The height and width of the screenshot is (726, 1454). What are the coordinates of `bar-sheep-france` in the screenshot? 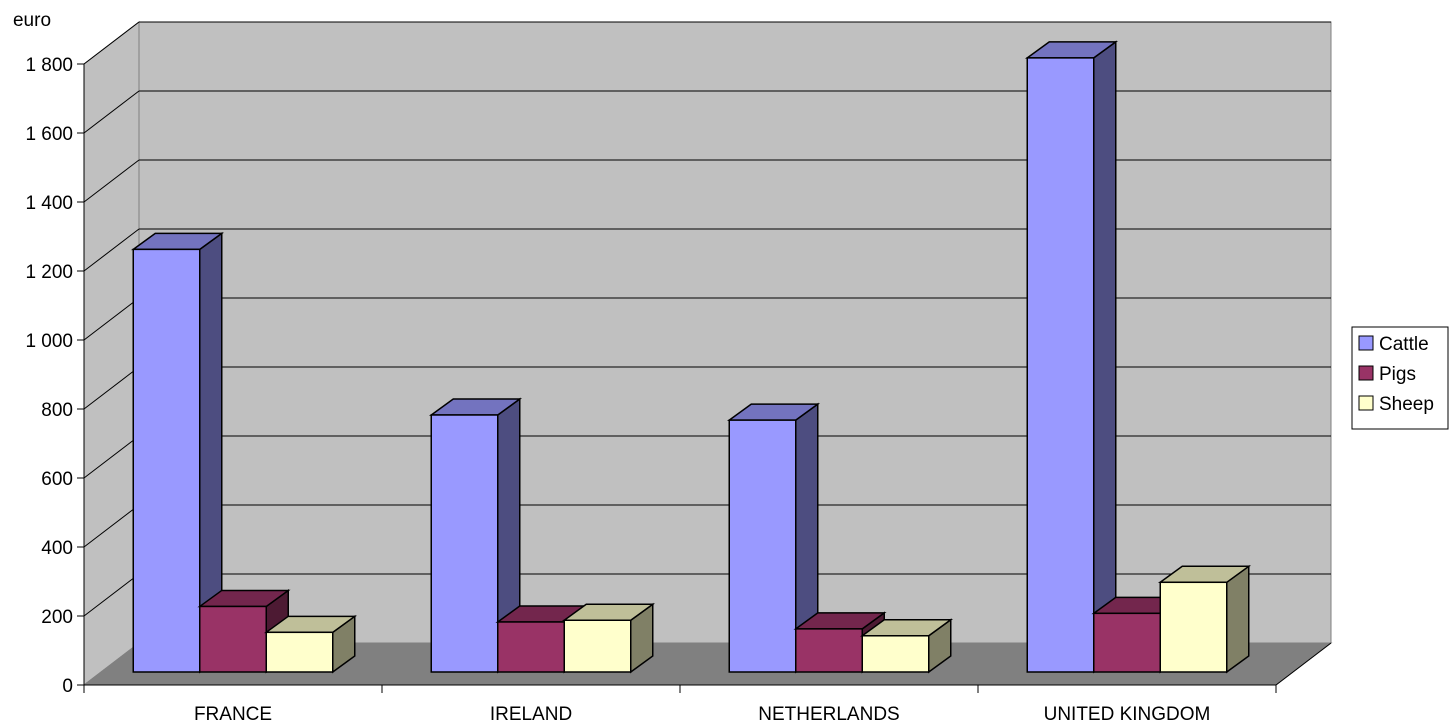 It's located at (310, 644).